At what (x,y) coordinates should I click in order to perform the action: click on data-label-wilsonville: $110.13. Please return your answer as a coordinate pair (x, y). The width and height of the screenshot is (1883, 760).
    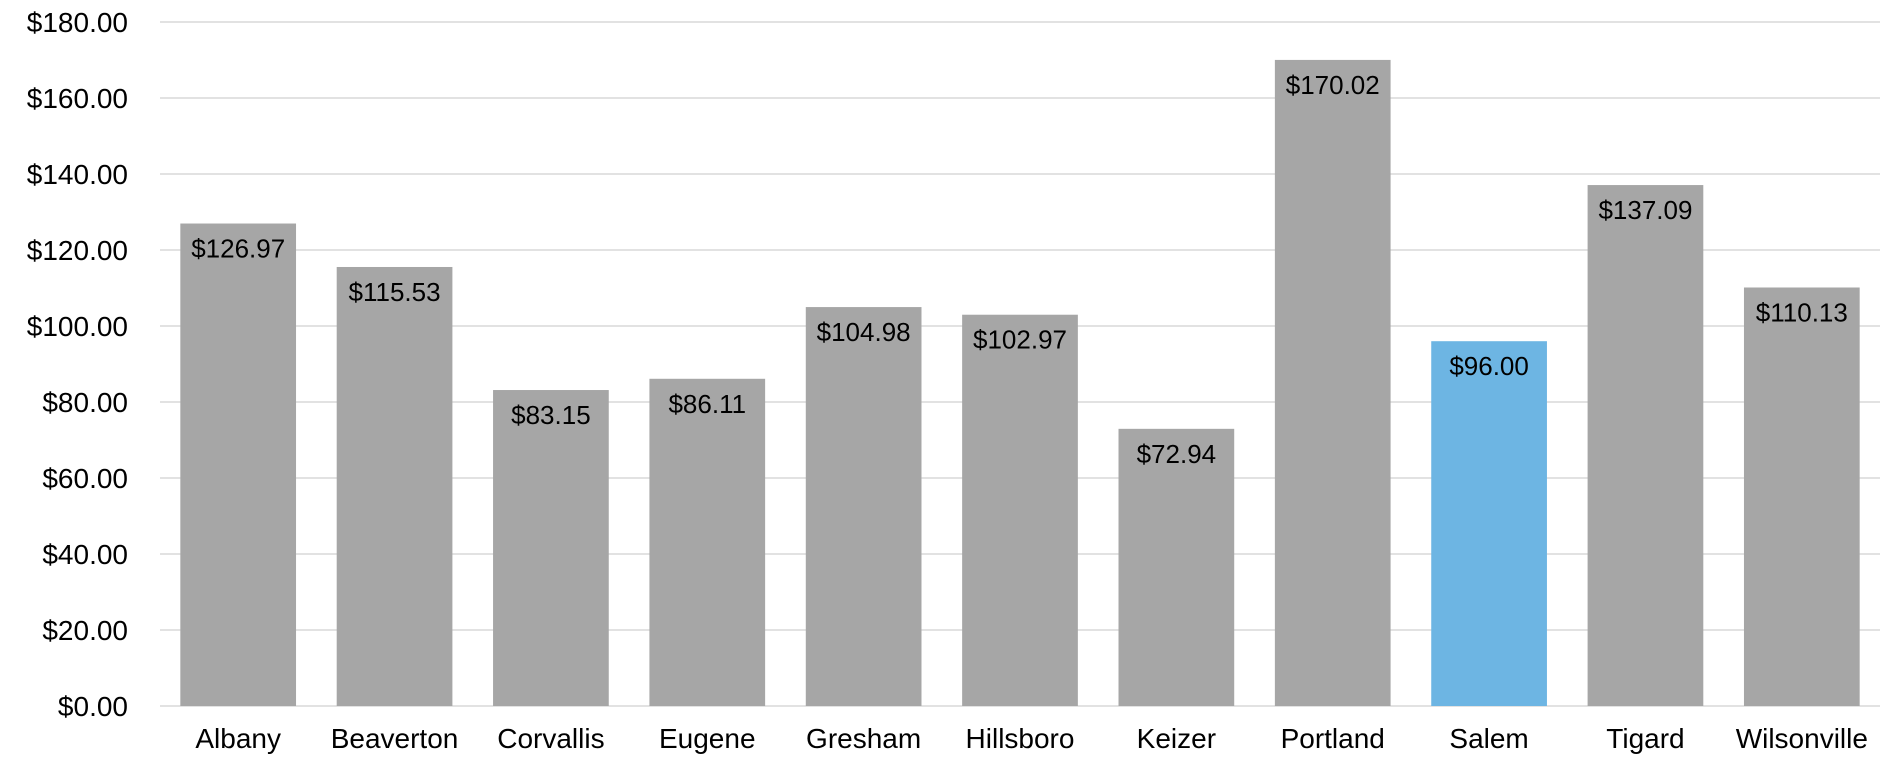
    Looking at the image, I should click on (1802, 313).